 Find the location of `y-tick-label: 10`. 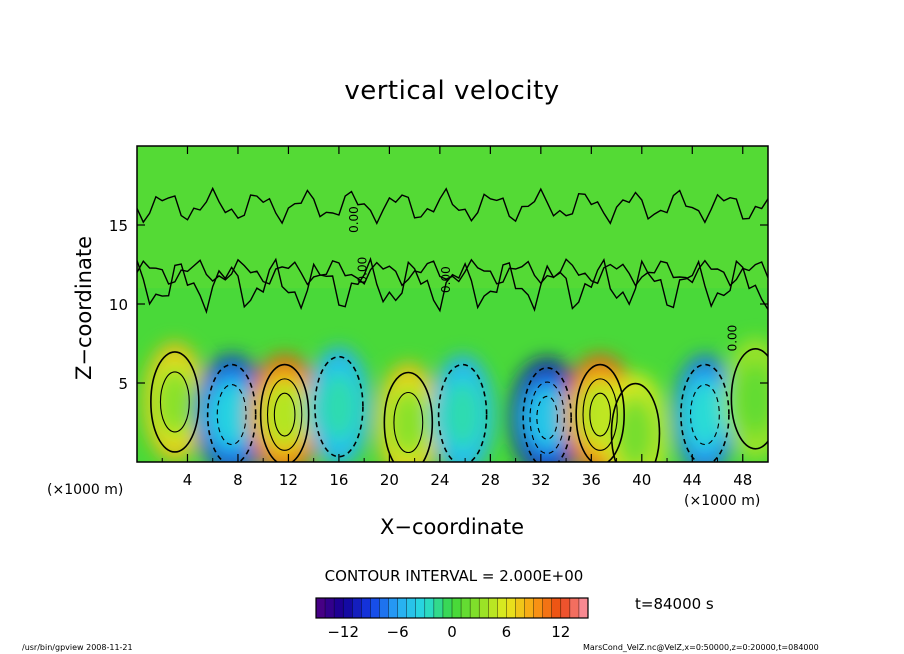

y-tick-label: 10 is located at coordinates (118, 305).